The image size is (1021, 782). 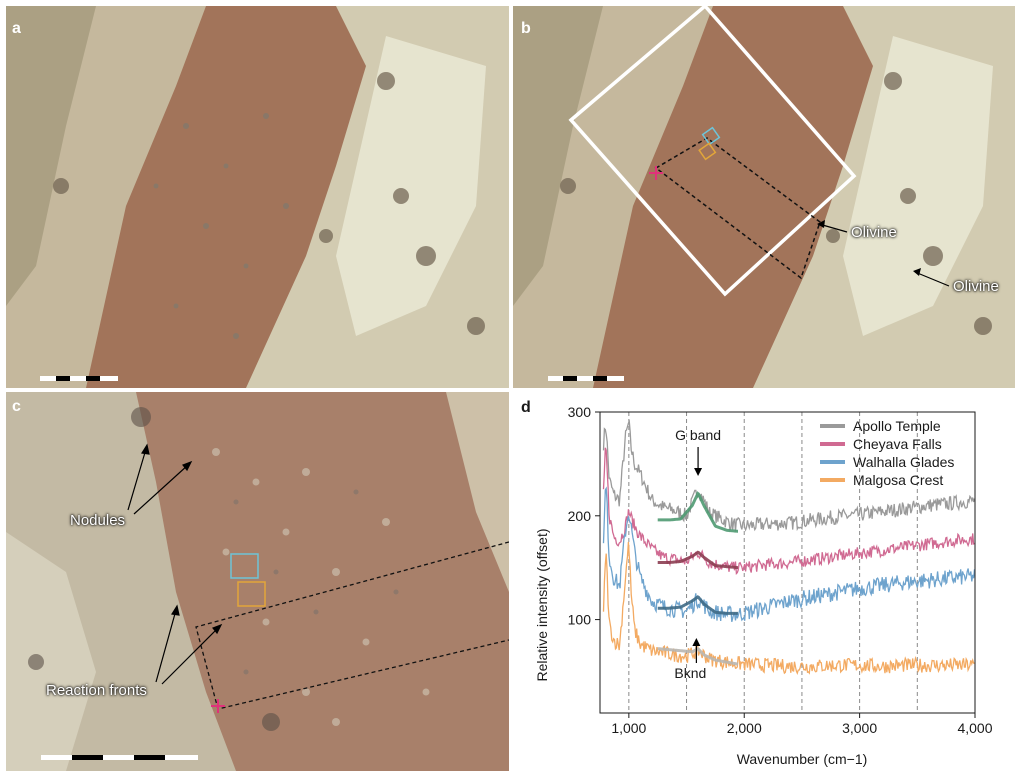 I want to click on y-tick-label: 300, so click(x=580, y=412).